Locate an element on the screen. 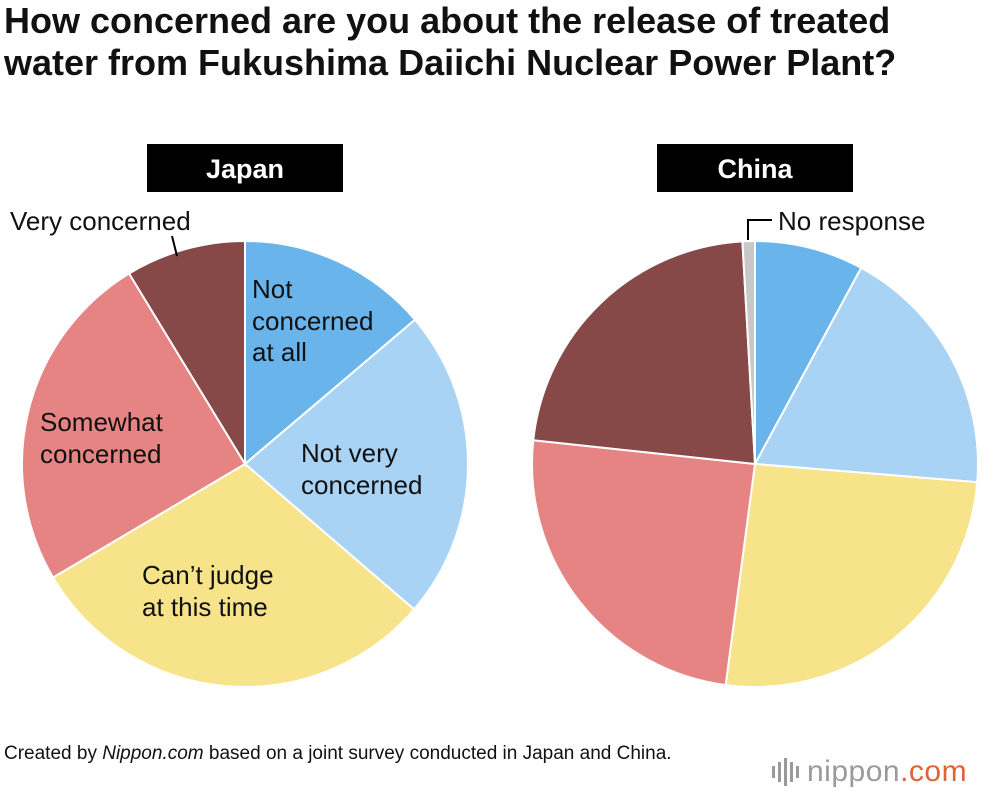 The width and height of the screenshot is (1000, 796). logo-bars-icon is located at coordinates (785, 772).